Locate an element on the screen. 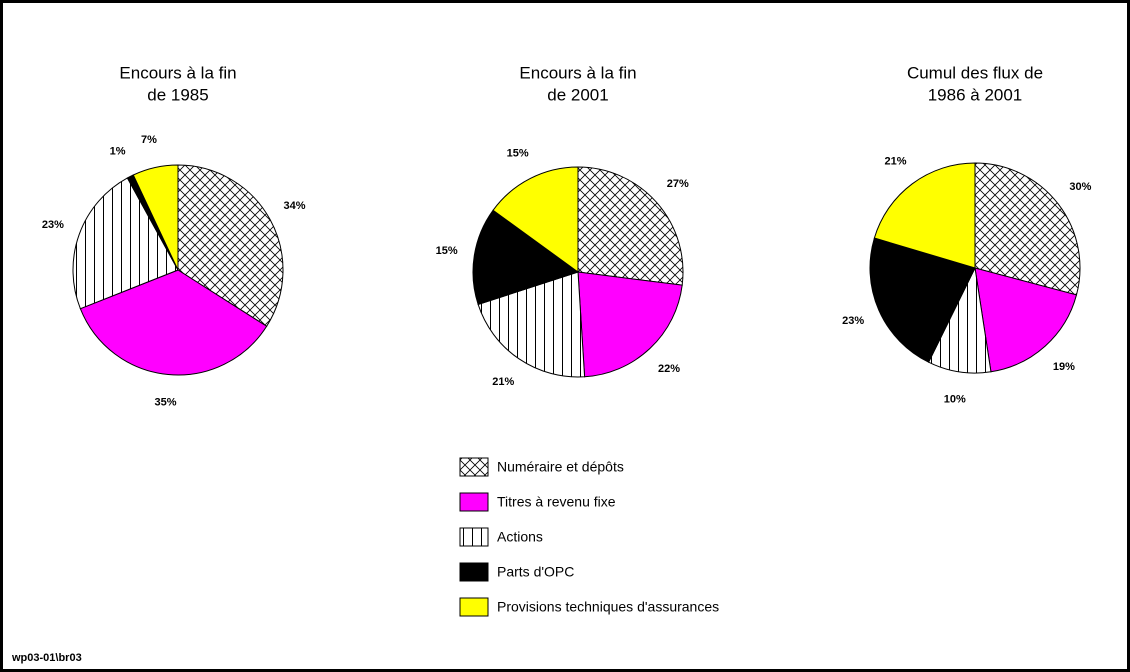 The image size is (1130, 672). data-label: 35% is located at coordinates (165, 402).